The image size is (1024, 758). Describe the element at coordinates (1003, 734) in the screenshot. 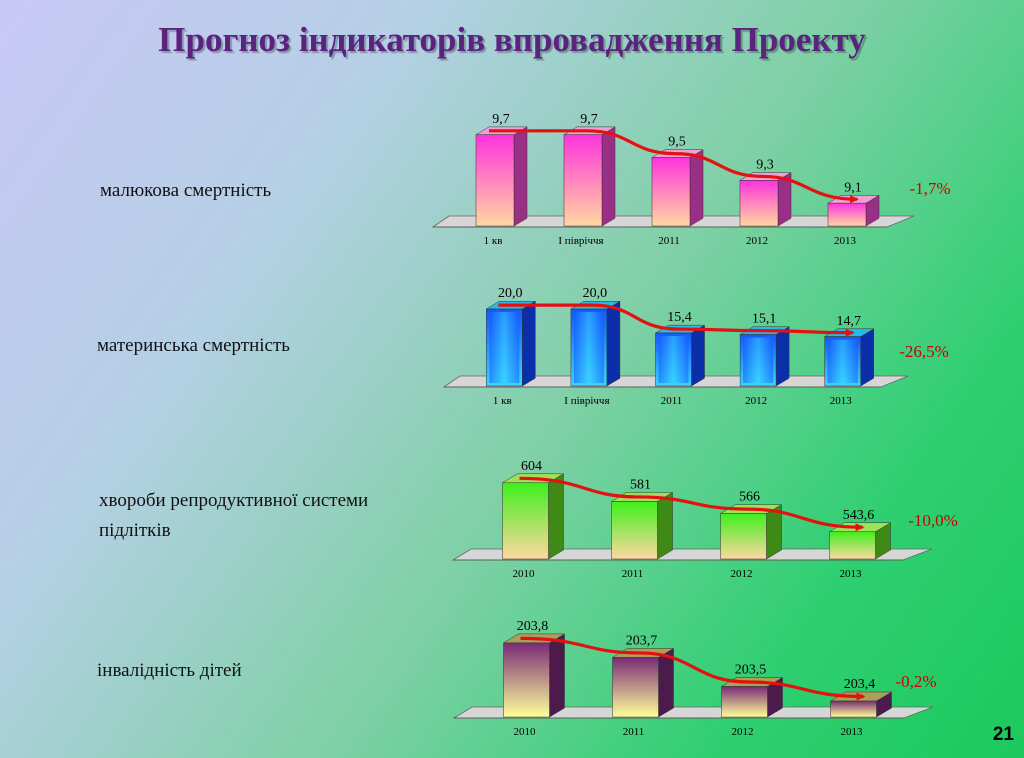

I see `page-number: 21` at that location.